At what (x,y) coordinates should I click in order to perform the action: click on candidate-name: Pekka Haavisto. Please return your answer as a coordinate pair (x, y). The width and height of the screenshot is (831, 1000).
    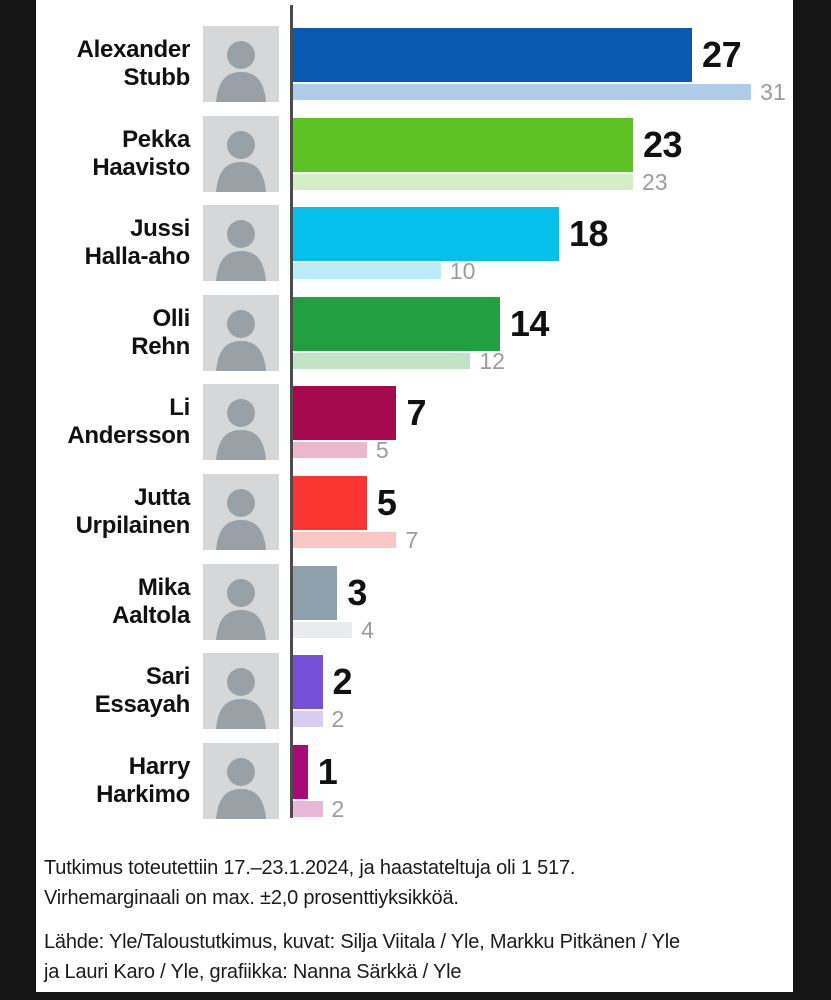
    Looking at the image, I should click on (141, 153).